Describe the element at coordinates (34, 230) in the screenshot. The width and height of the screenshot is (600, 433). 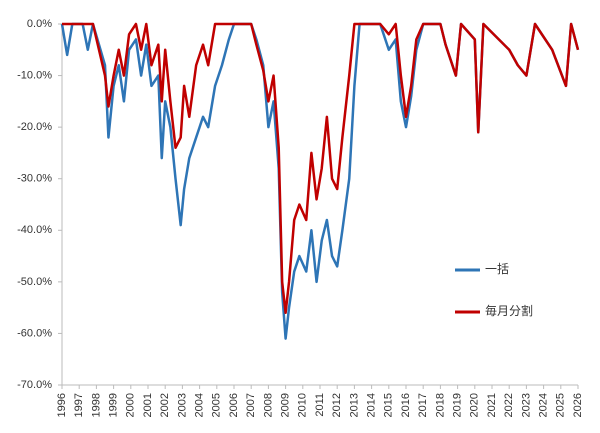
I see `y-tick-label: -40.0%` at that location.